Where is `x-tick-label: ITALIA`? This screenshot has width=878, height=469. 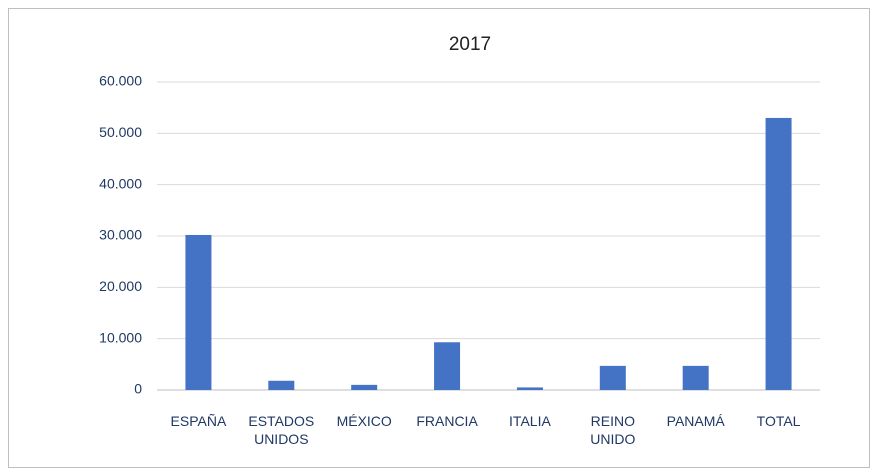 x-tick-label: ITALIA is located at coordinates (530, 421).